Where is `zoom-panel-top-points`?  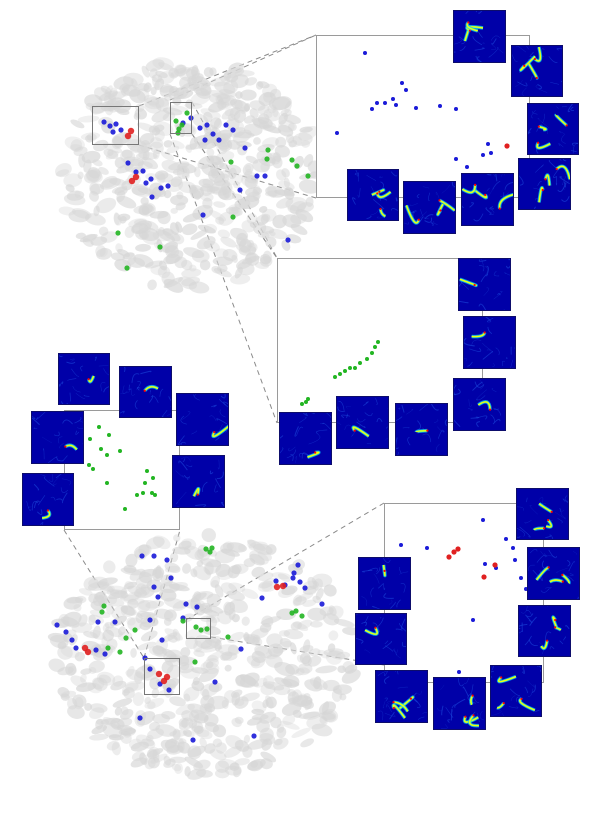 zoom-panel-top-points is located at coordinates (422, 110).